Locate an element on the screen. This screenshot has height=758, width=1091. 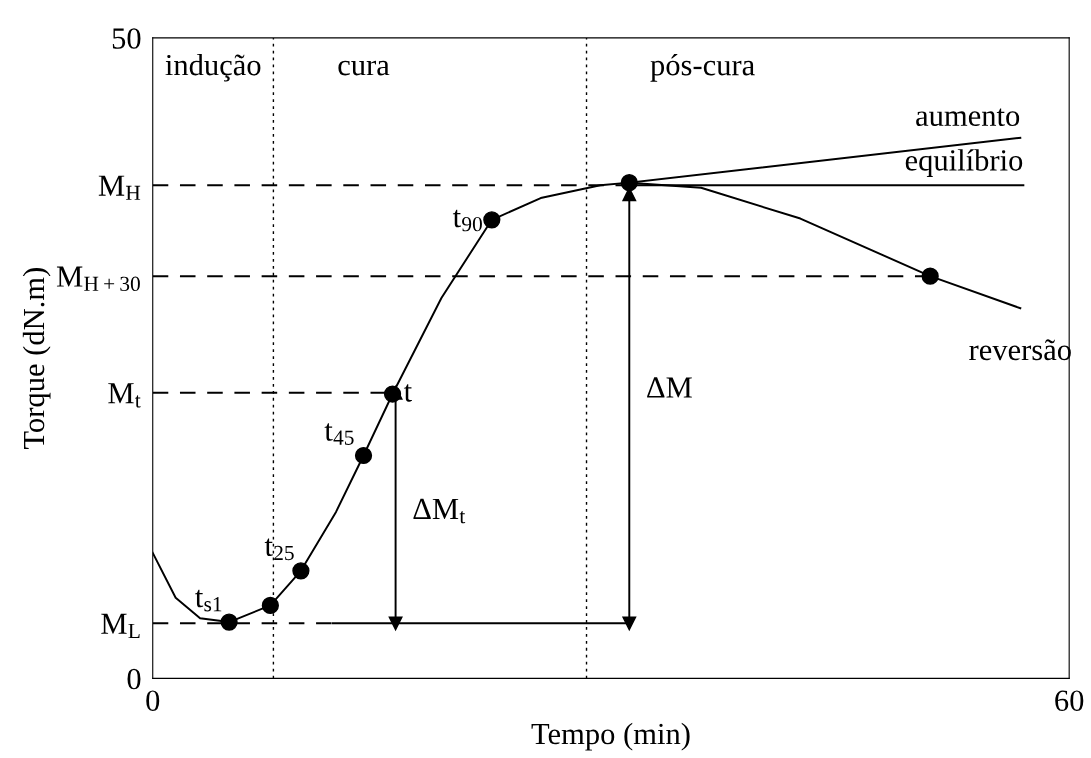
x-axis-title: Tempo (min) is located at coordinates (610, 736).